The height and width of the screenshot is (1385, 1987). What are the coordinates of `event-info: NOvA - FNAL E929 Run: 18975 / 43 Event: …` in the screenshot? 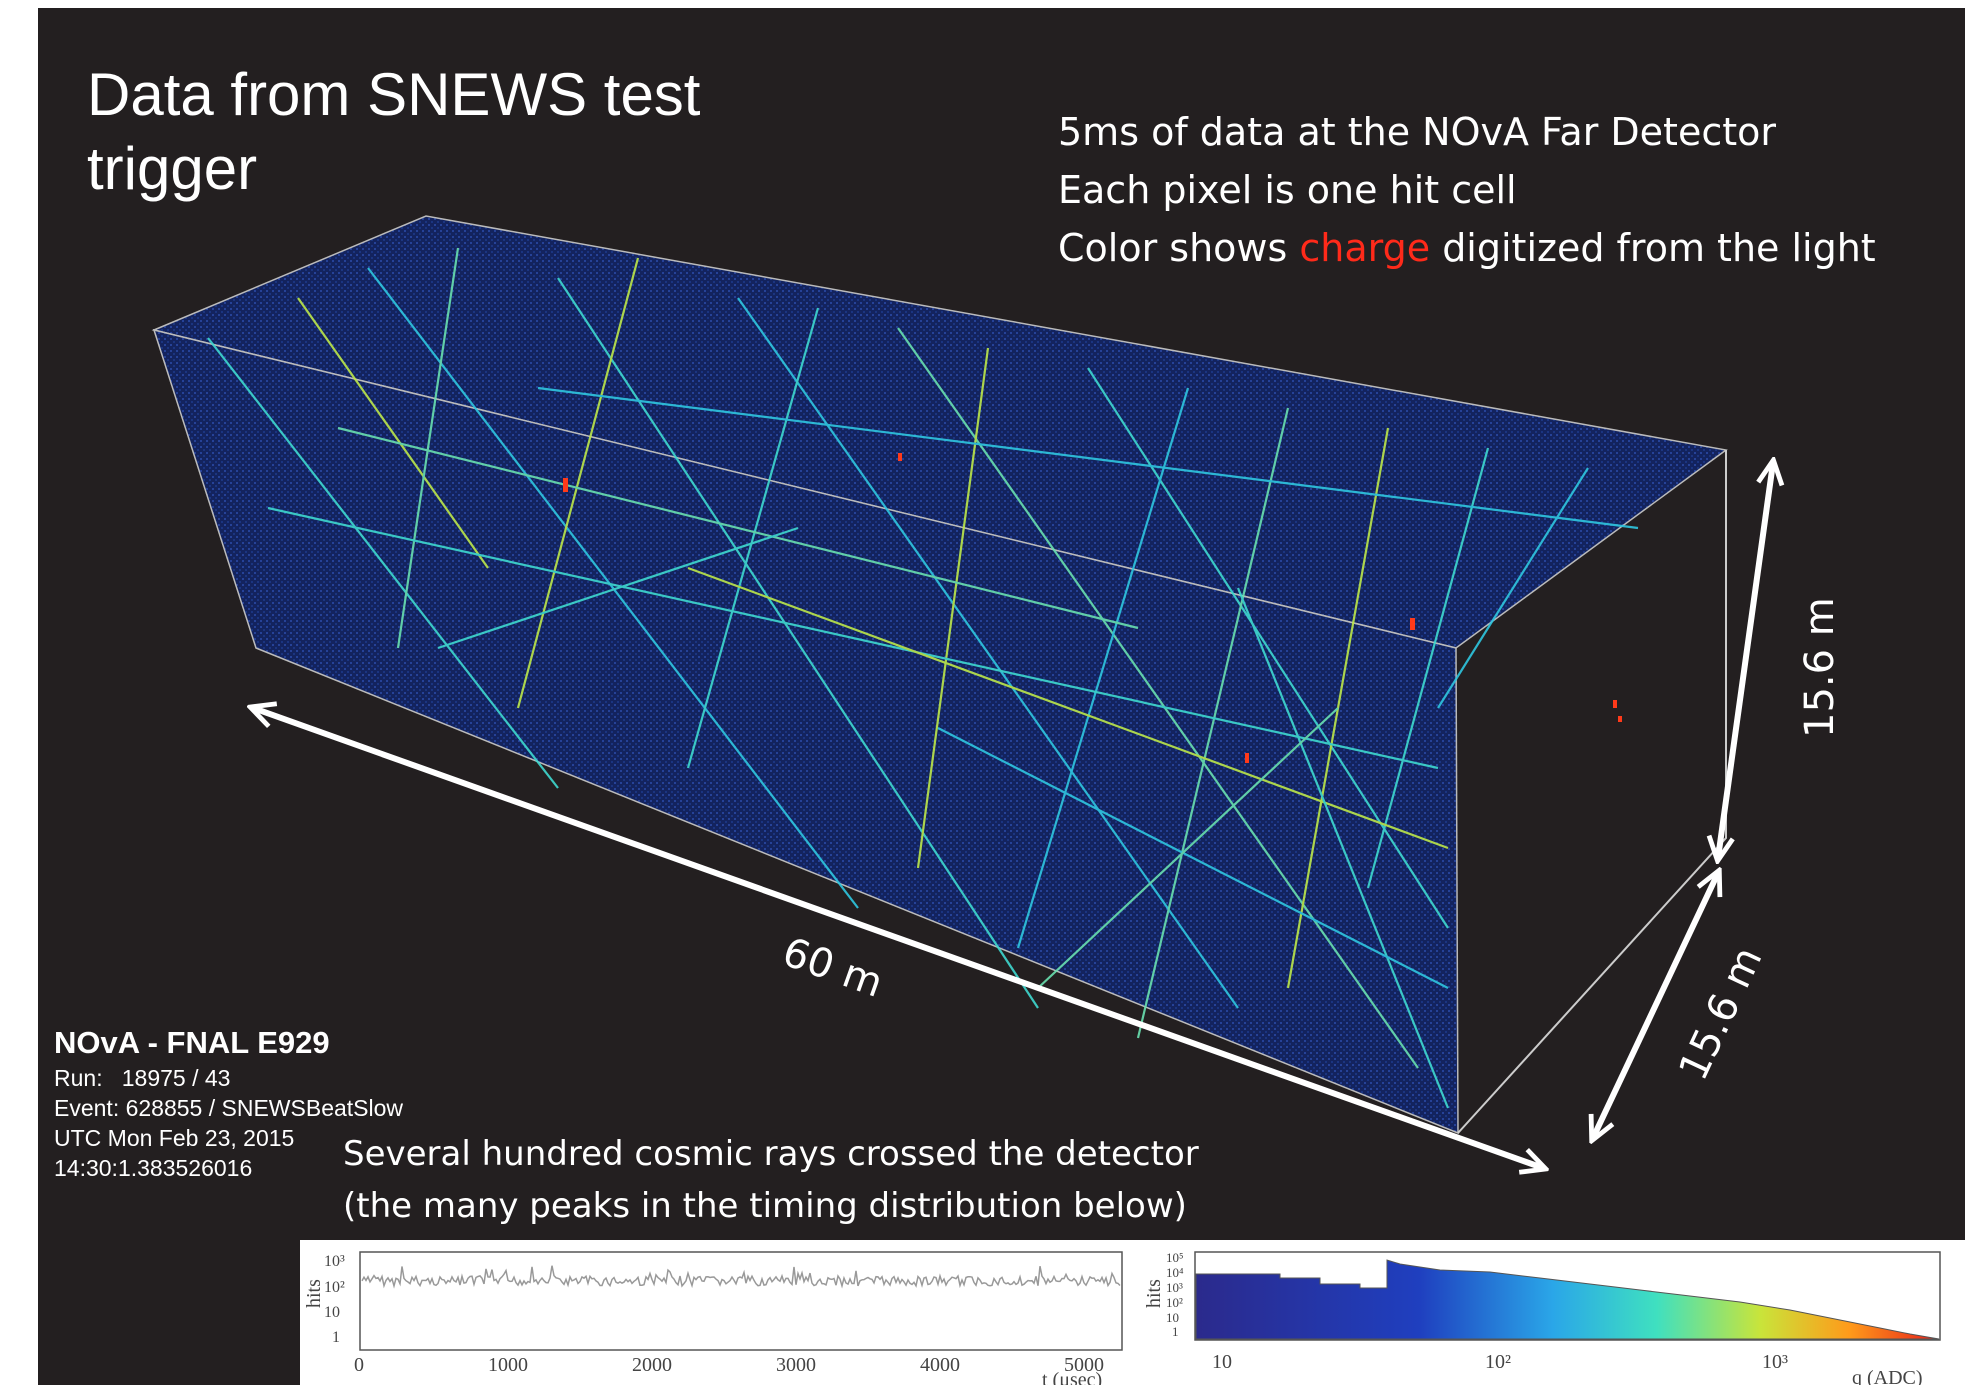 It's located at (228, 1103).